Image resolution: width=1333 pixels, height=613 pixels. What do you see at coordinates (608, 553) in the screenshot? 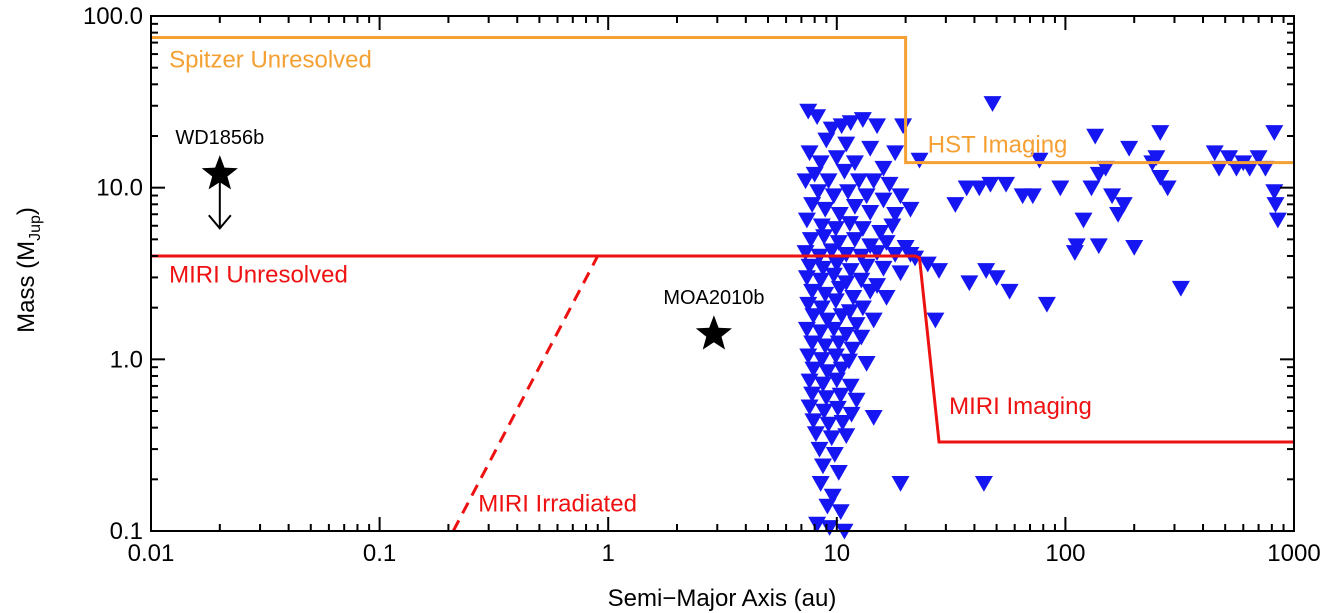
I see `x-tick-label: 1` at bounding box center [608, 553].